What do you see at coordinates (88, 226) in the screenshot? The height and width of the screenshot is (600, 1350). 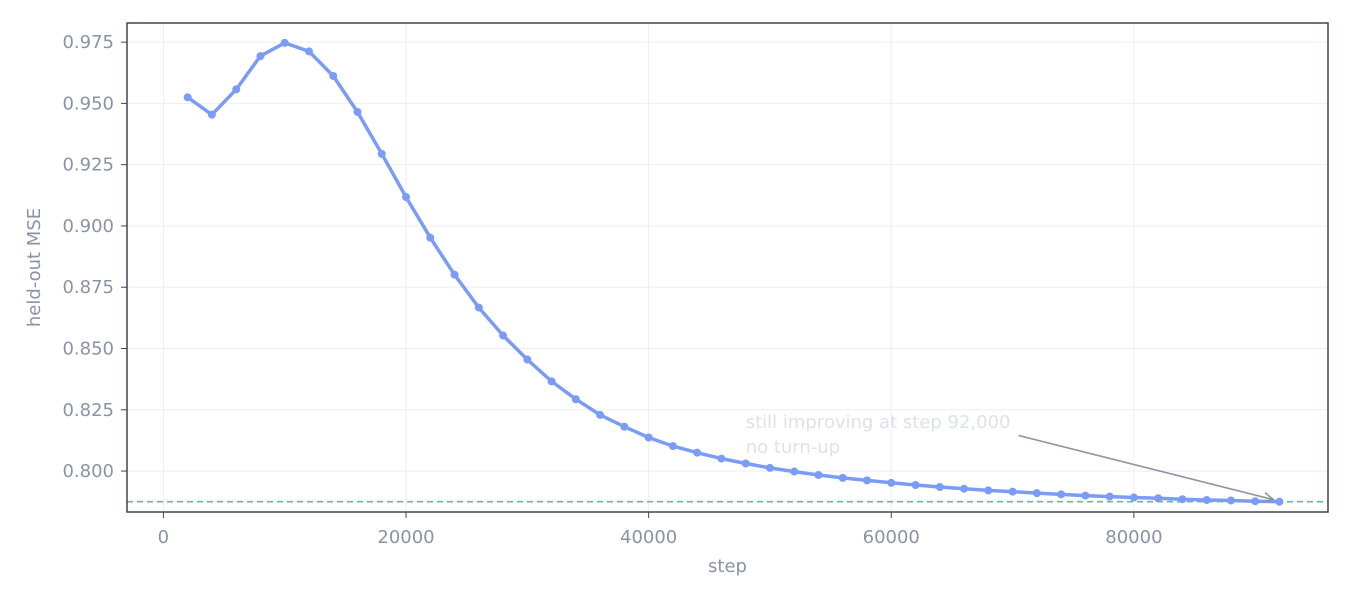 I see `y-tick-label: 0.900` at bounding box center [88, 226].